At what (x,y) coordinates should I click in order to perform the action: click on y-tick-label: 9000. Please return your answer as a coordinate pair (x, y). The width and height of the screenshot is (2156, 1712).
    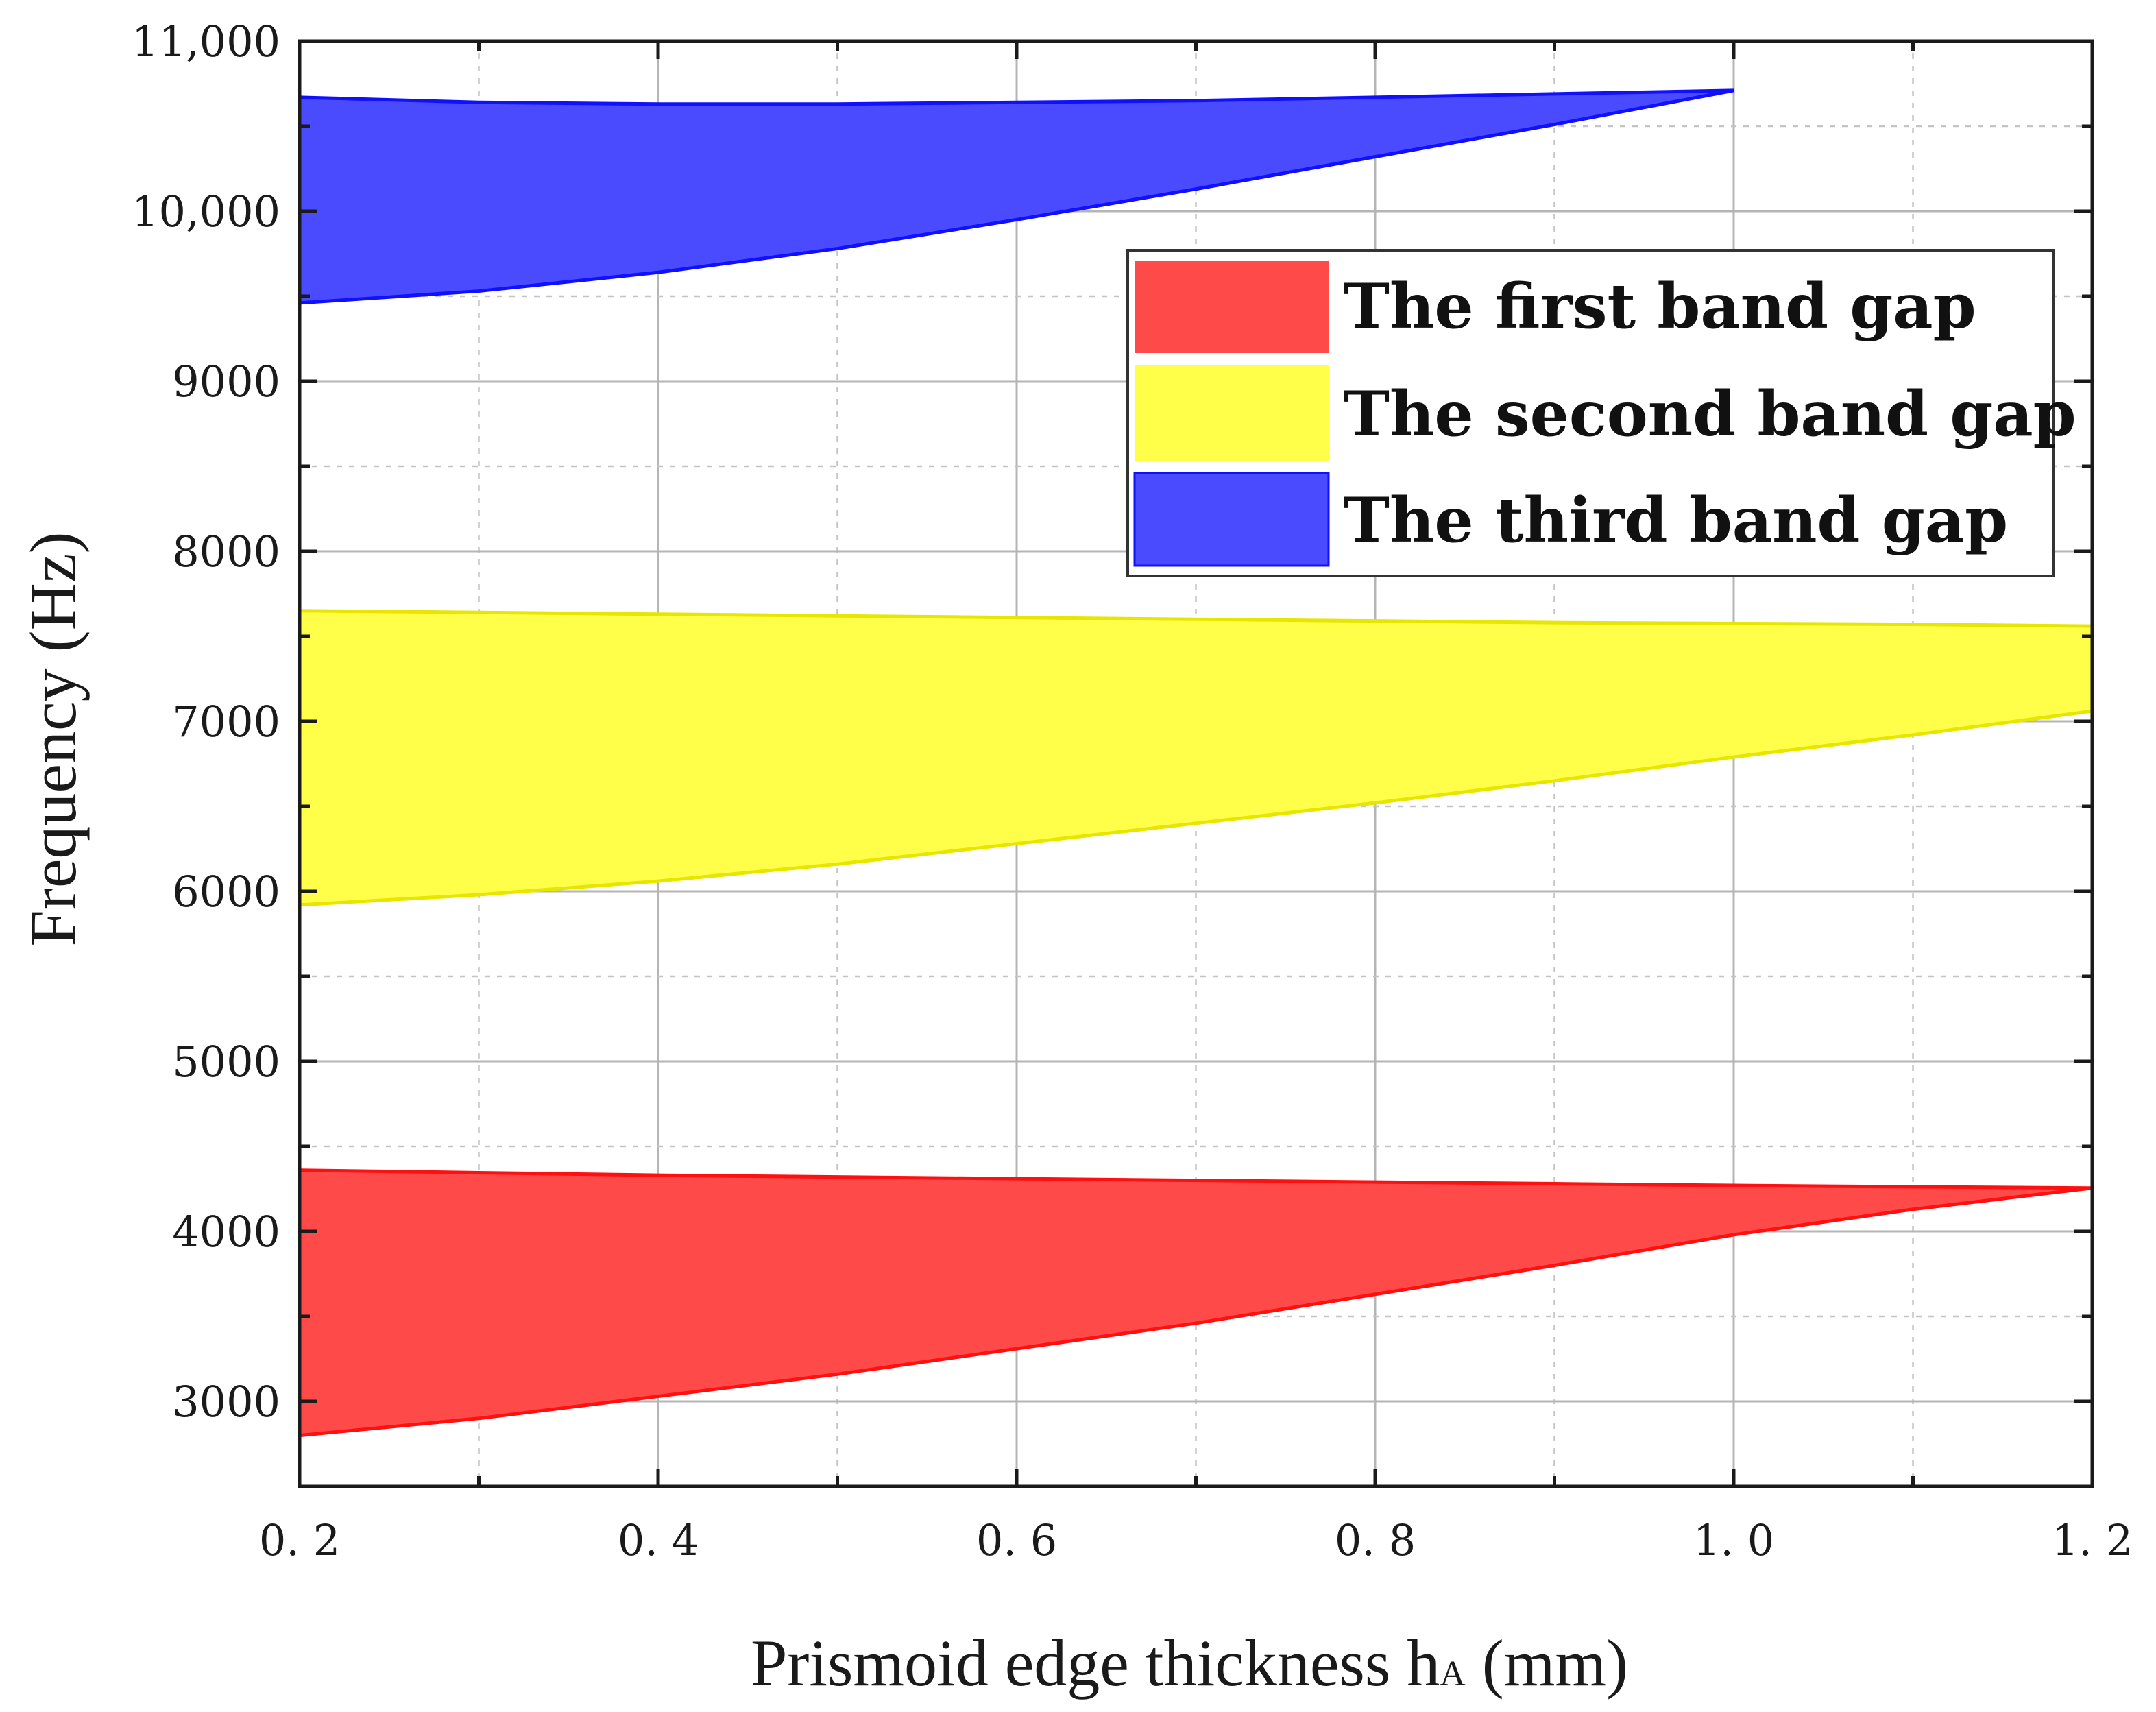
    Looking at the image, I should click on (226, 382).